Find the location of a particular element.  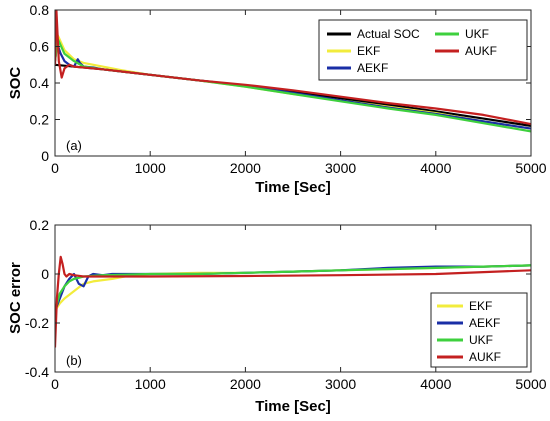

panel-a-legend-label-actual-soc: Actual SOC is located at coordinates (388, 34).